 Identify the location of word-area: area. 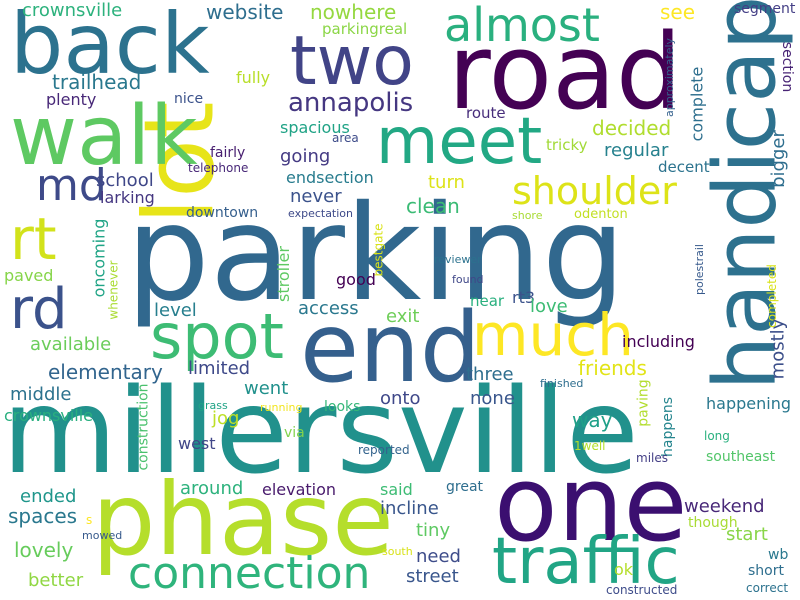
(345, 138).